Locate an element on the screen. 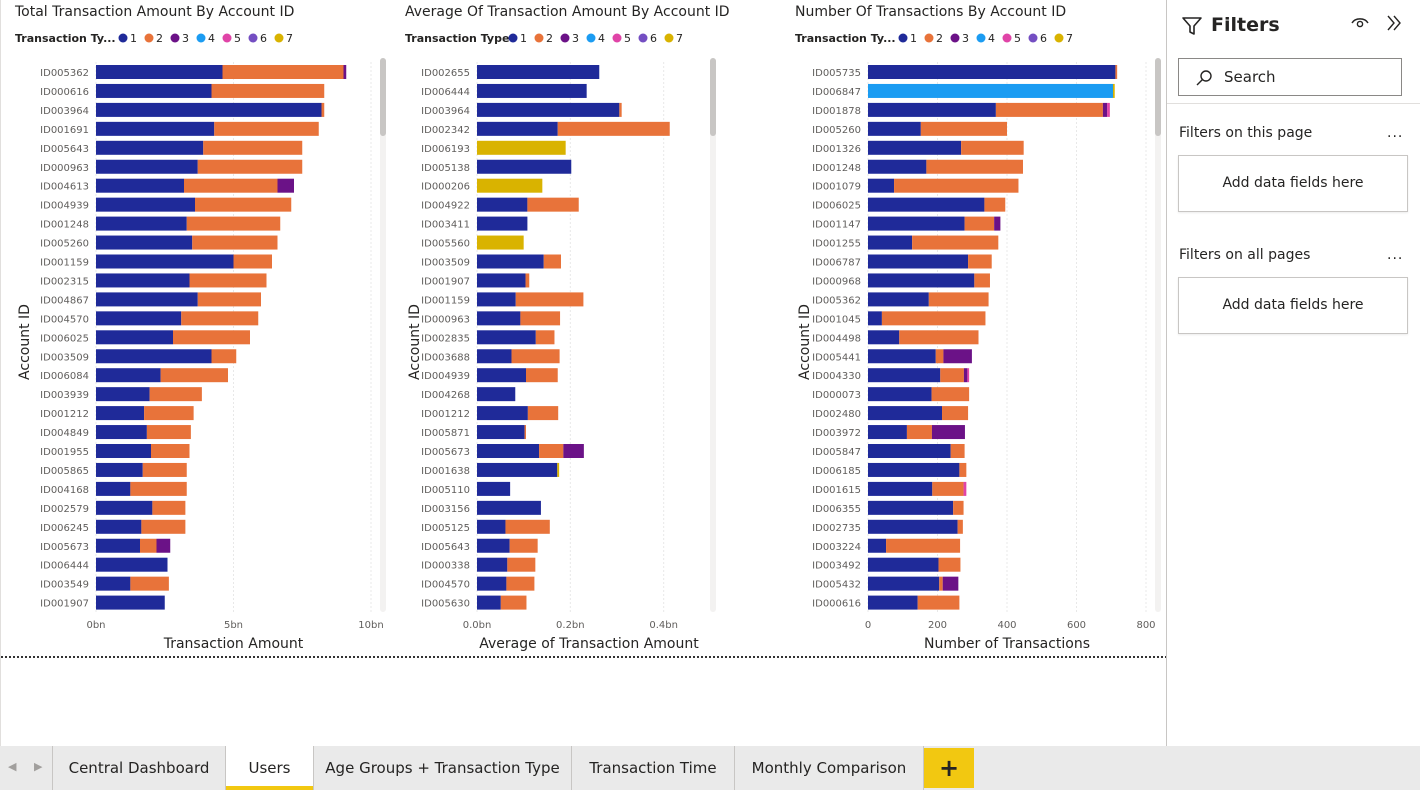 This screenshot has width=1420, height=790. tab-transaction-time: Transaction Time is located at coordinates (653, 768).